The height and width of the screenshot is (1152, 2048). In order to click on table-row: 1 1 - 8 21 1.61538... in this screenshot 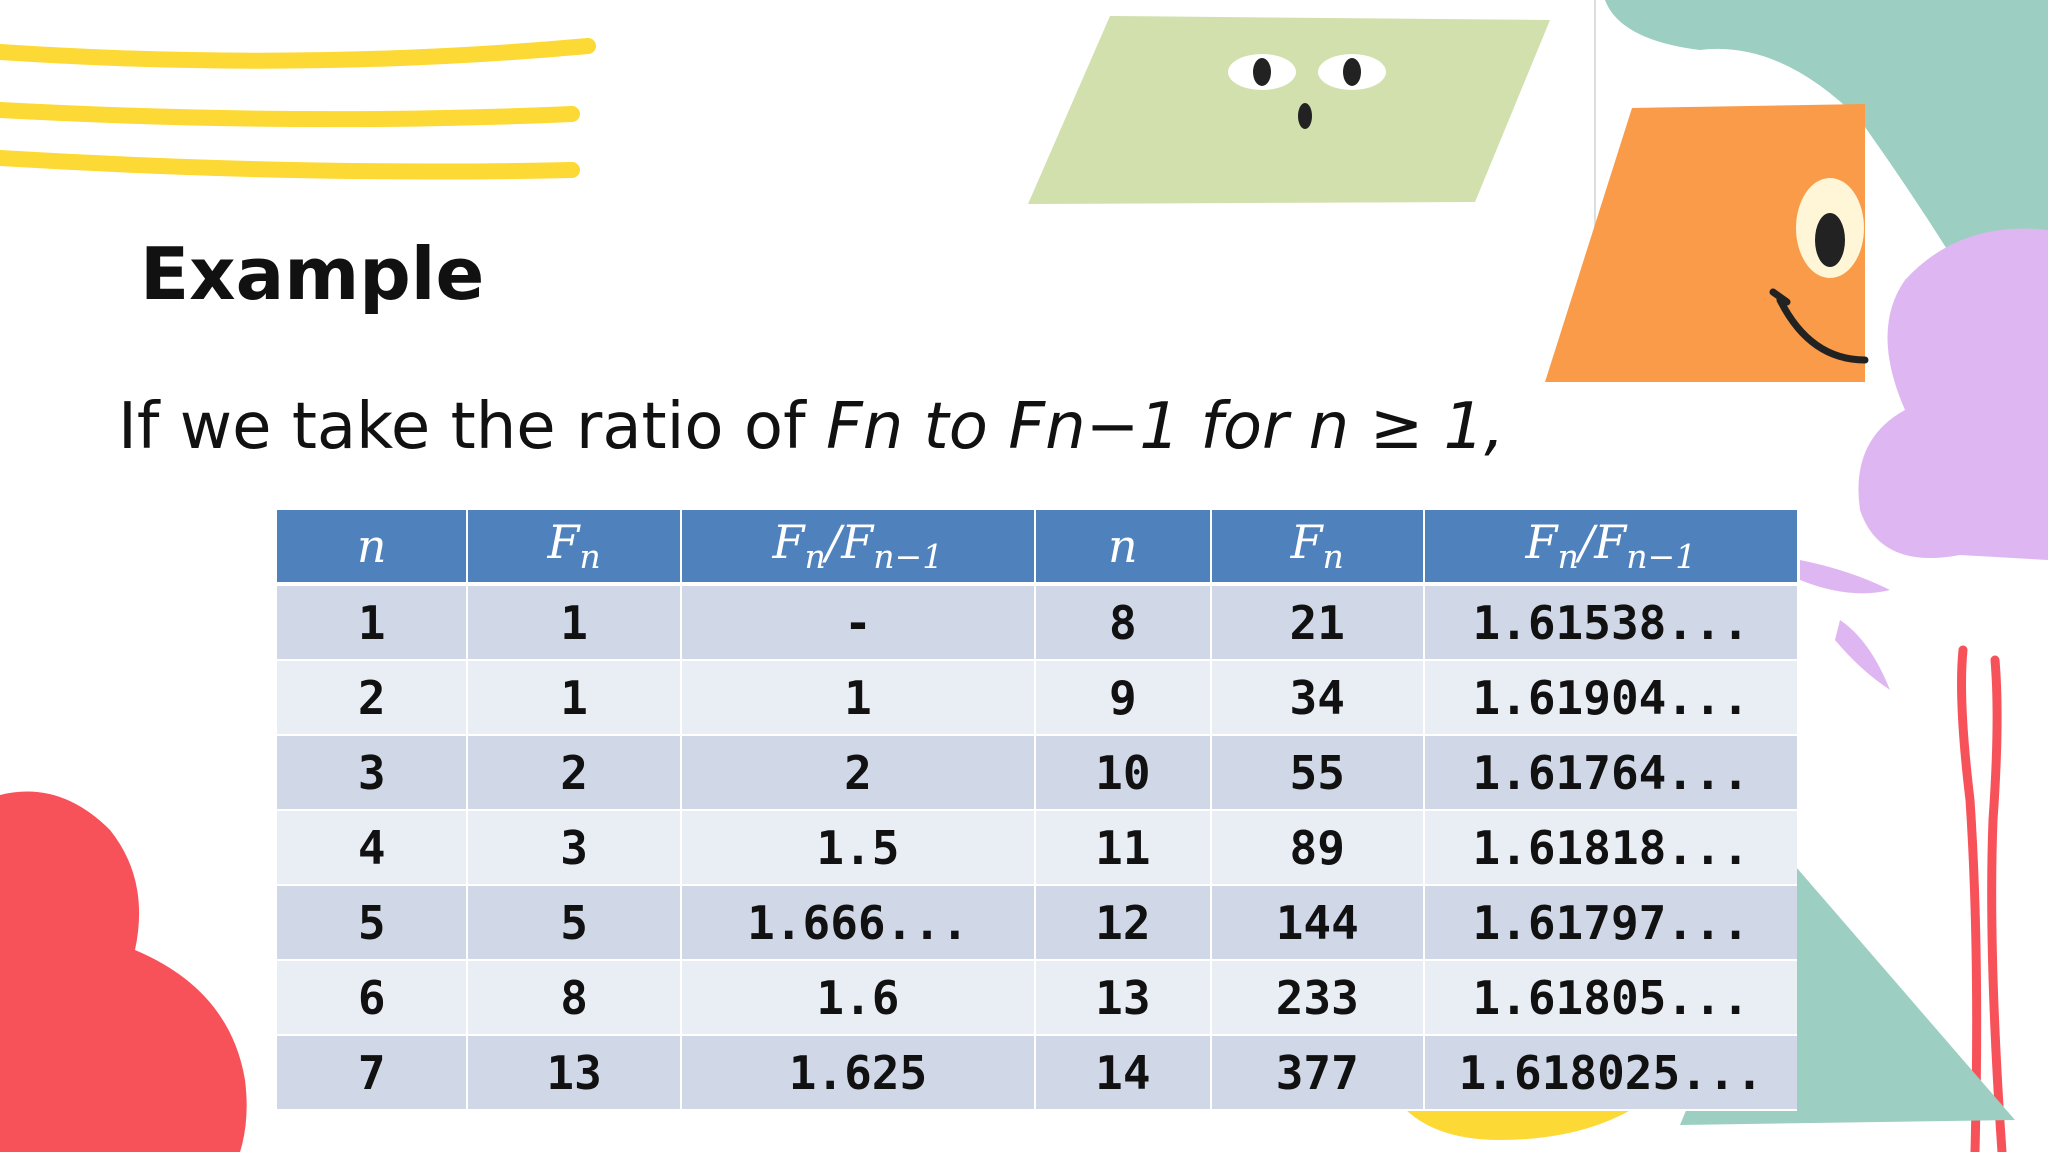, I will do `click(1037, 622)`.